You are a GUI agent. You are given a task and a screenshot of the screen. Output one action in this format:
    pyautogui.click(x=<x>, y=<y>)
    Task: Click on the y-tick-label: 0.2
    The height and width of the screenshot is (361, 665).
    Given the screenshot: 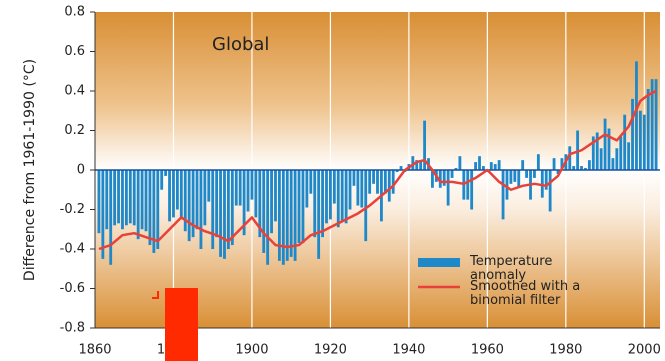 What is the action you would take?
    pyautogui.click(x=74, y=130)
    